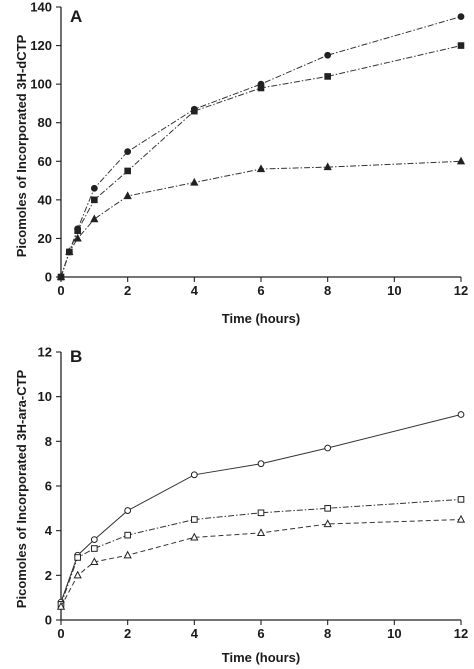 This screenshot has height=669, width=474. I want to click on panel-a-x-tick-label: 0, so click(60, 290).